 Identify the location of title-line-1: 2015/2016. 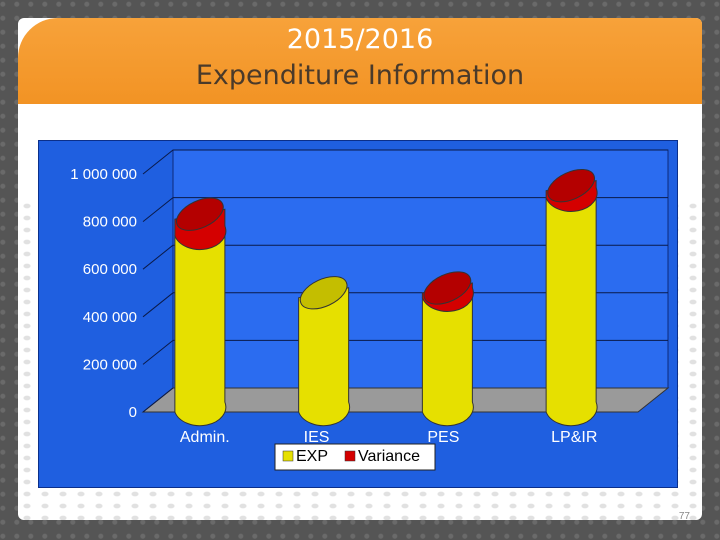
(360, 39).